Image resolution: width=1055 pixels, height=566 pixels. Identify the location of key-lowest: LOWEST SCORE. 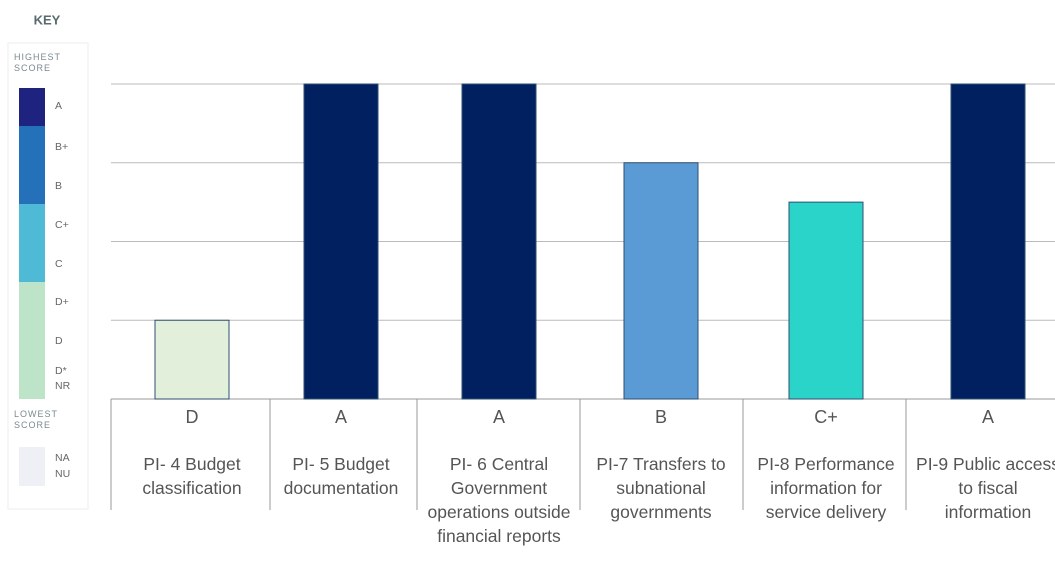
(36, 419).